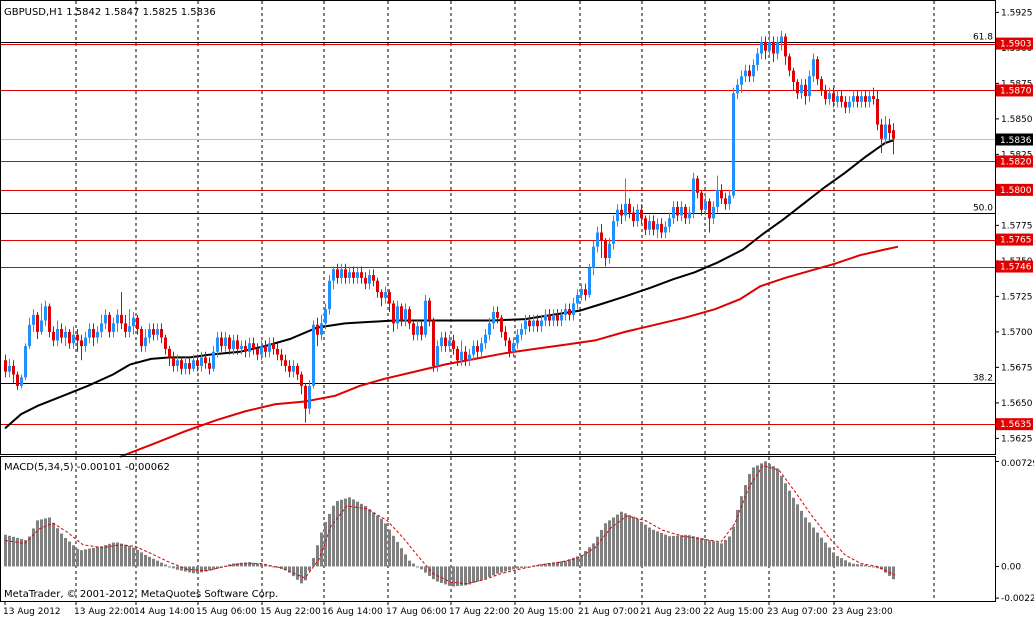 The width and height of the screenshot is (1034, 619). What do you see at coordinates (352, 612) in the screenshot?
I see `time-tick-label: 16 Aug 14:00` at bounding box center [352, 612].